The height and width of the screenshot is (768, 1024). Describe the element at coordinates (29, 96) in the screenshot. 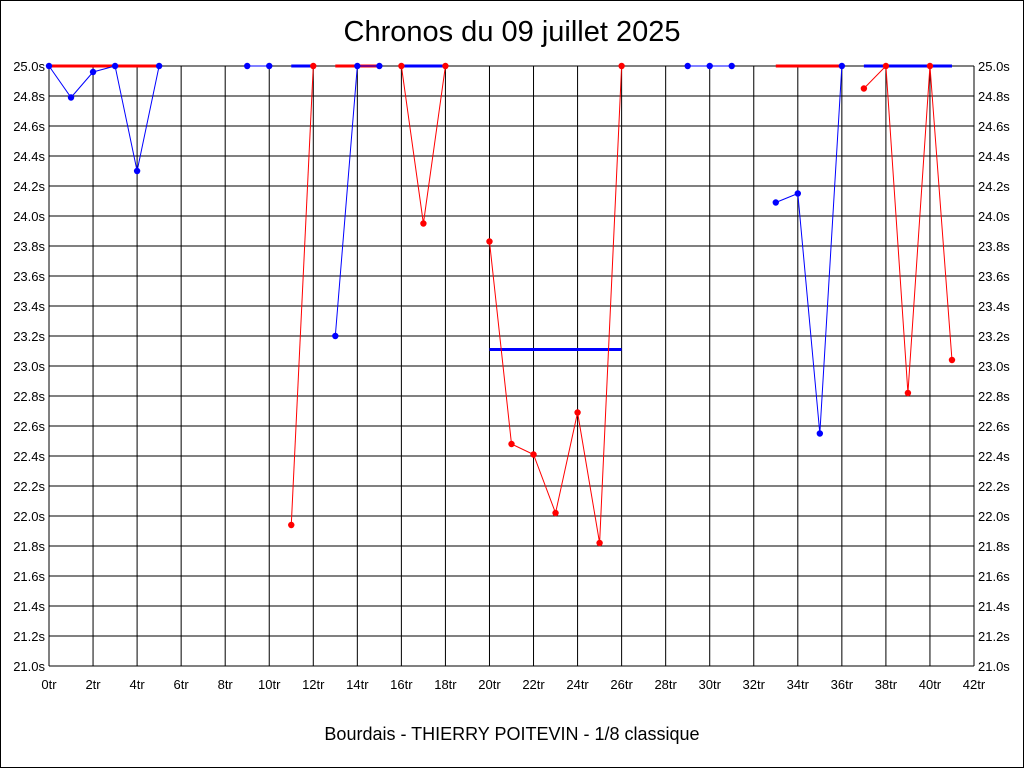

I see `y-tick-label-left: 24.8s` at that location.